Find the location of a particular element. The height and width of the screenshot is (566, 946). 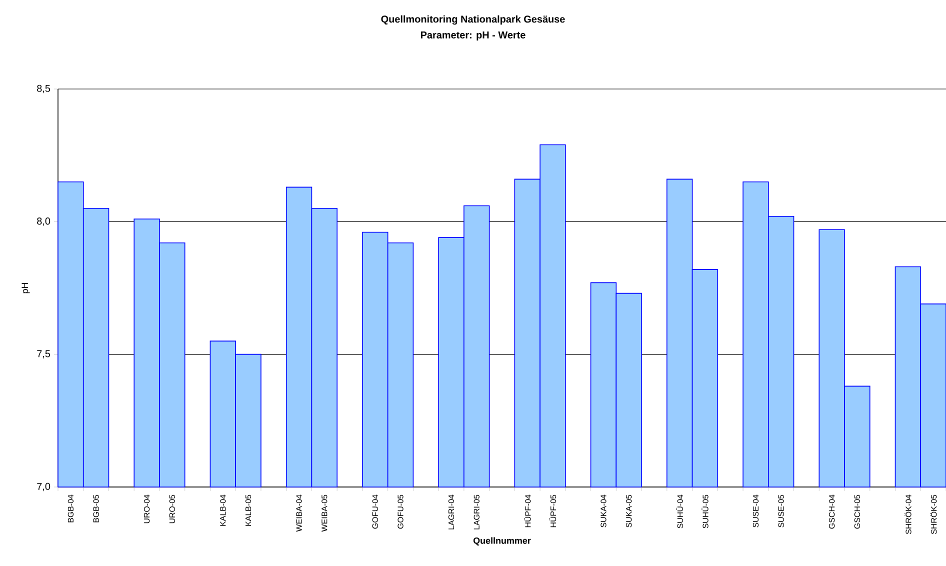

y-tick-label: 8,0 is located at coordinates (43, 222).